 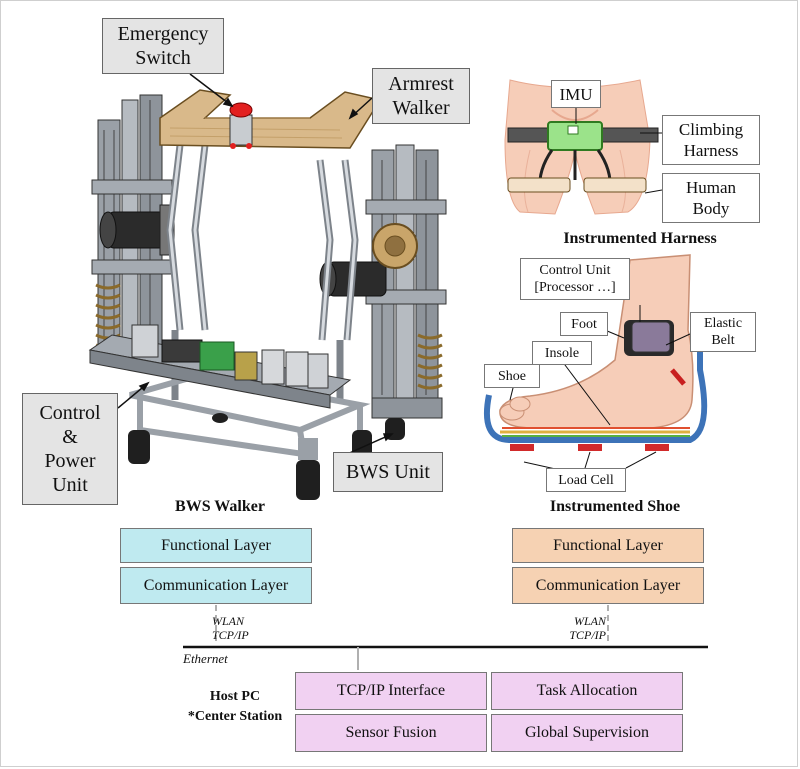 I want to click on shoe-link-label: WLAN TCP/IP, so click(x=584, y=628).